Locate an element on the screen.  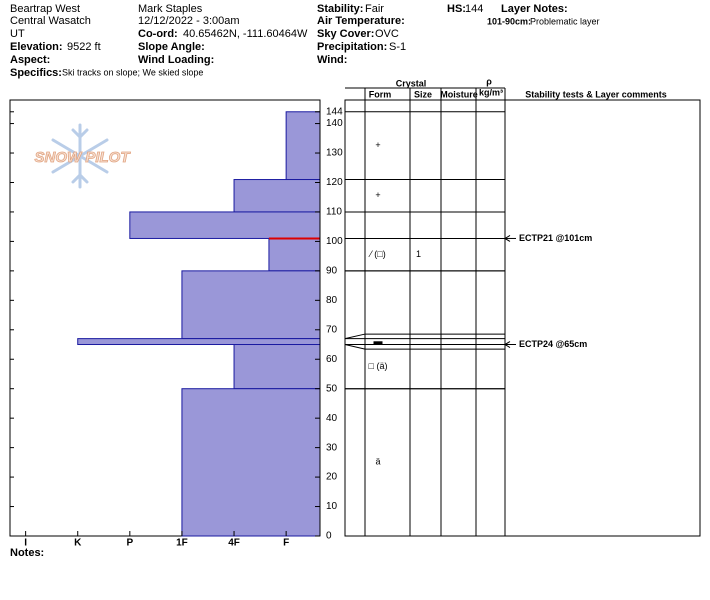
y-tick-label: 50 is located at coordinates (332, 388).